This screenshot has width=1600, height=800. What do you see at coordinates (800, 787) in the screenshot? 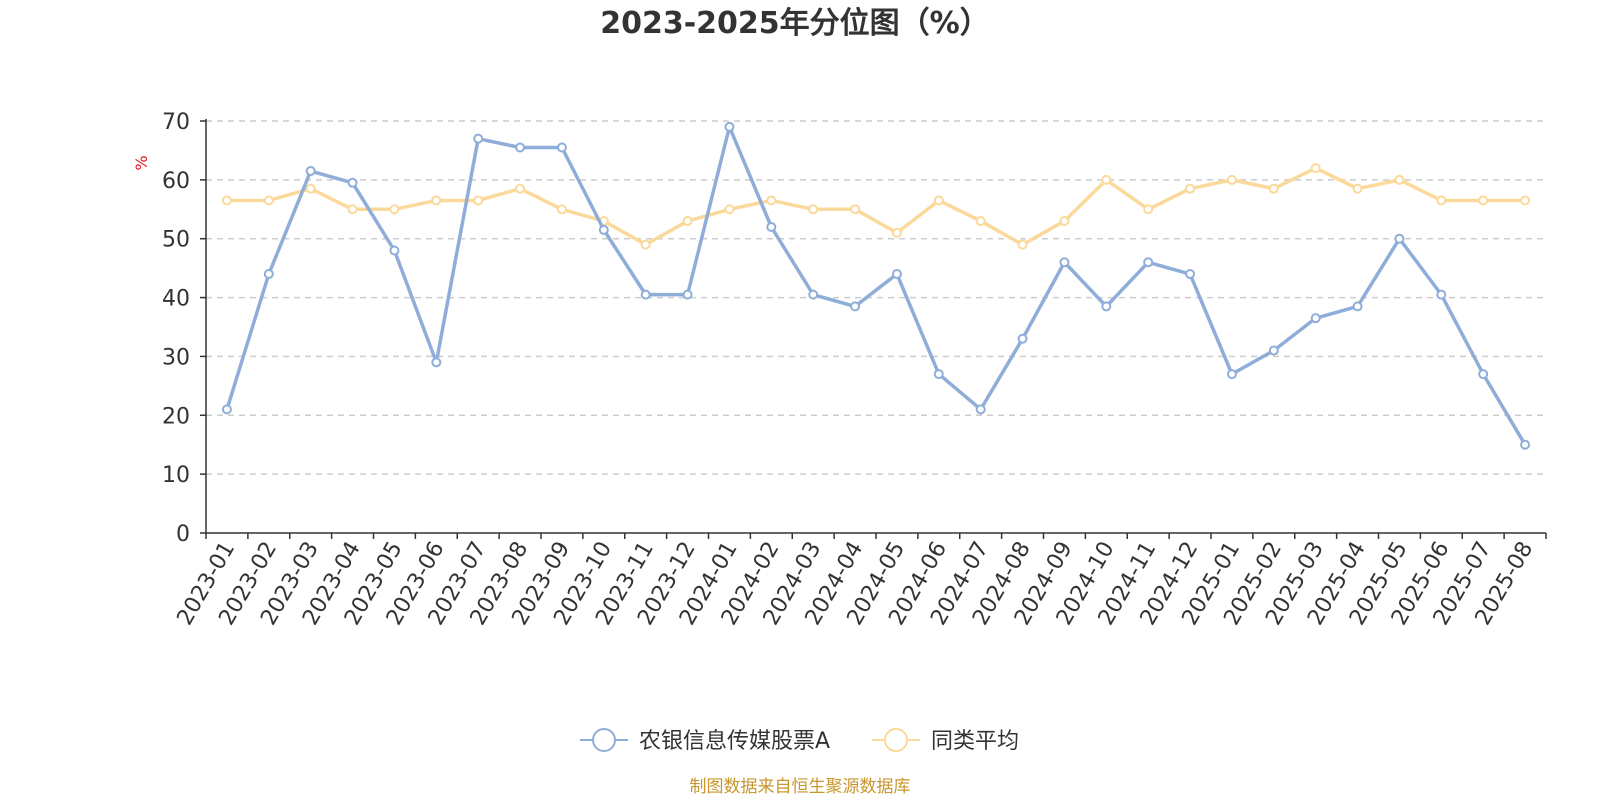
I see `data-source-note: 制图数据来自恒生聚源数据库` at bounding box center [800, 787].